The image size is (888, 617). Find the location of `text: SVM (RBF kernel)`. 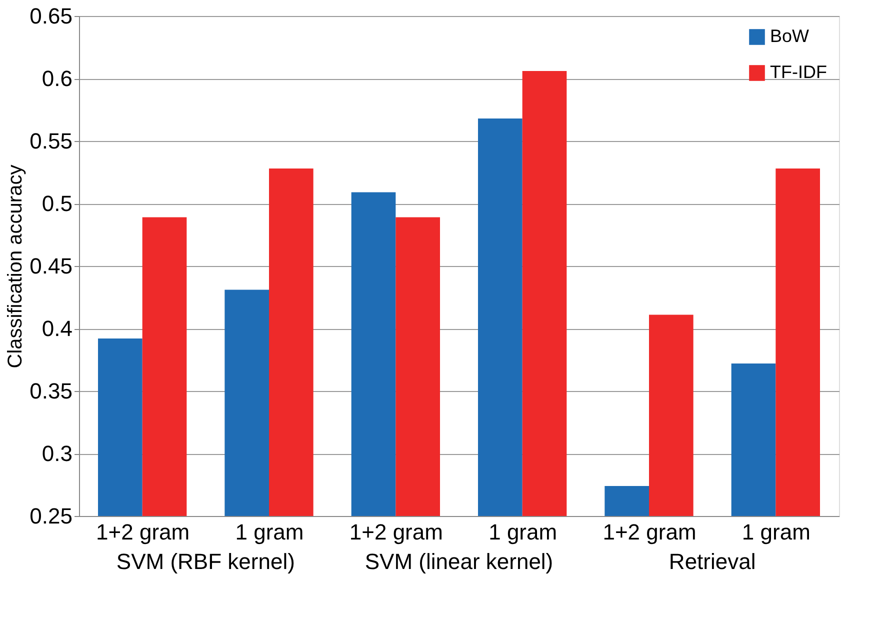

text: SVM (RBF kernel) is located at coordinates (205, 561).